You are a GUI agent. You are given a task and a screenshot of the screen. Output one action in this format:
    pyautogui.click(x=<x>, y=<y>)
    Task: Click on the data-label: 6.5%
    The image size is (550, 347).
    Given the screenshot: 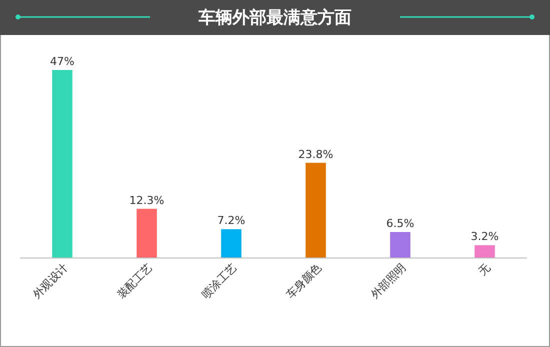 What is the action you would take?
    pyautogui.click(x=400, y=223)
    